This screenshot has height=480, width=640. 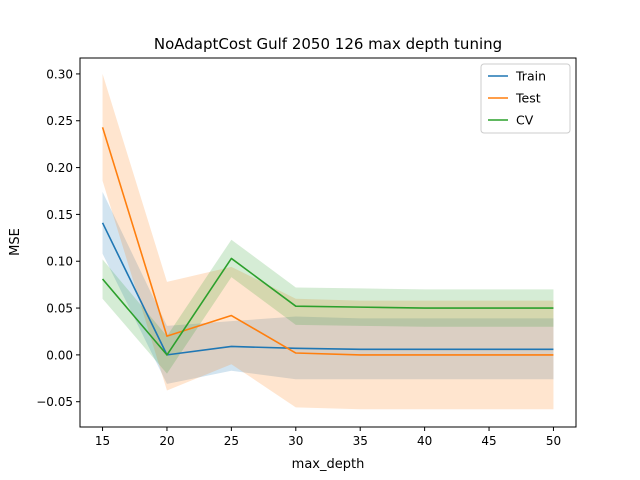 What do you see at coordinates (328, 464) in the screenshot?
I see `x-axis-label: max_depth` at bounding box center [328, 464].